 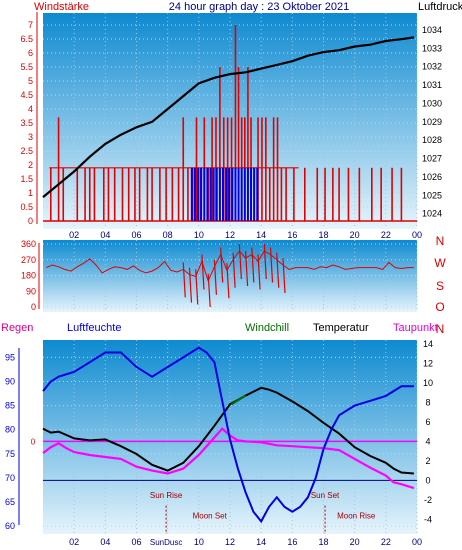 What do you see at coordinates (323, 542) in the screenshot?
I see `climate-x-tick-label: 18` at bounding box center [323, 542].